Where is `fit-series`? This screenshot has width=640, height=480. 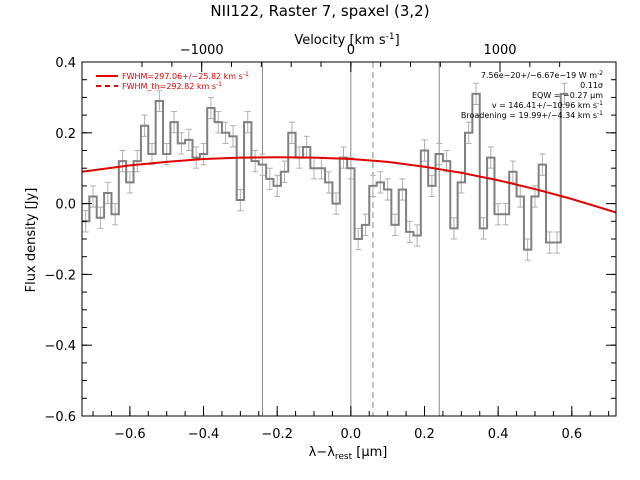
fit-series is located at coordinates (349, 185).